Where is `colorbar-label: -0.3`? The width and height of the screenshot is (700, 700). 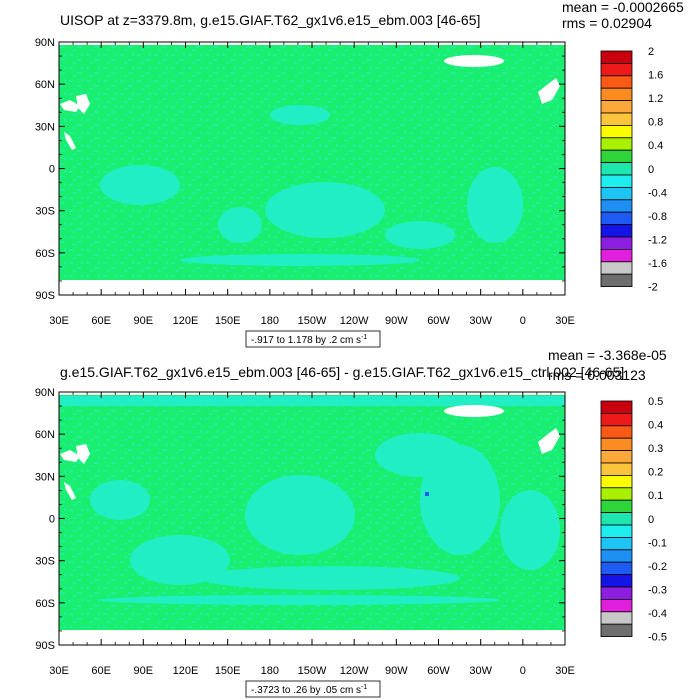
colorbar-label: -0.3 is located at coordinates (657, 590).